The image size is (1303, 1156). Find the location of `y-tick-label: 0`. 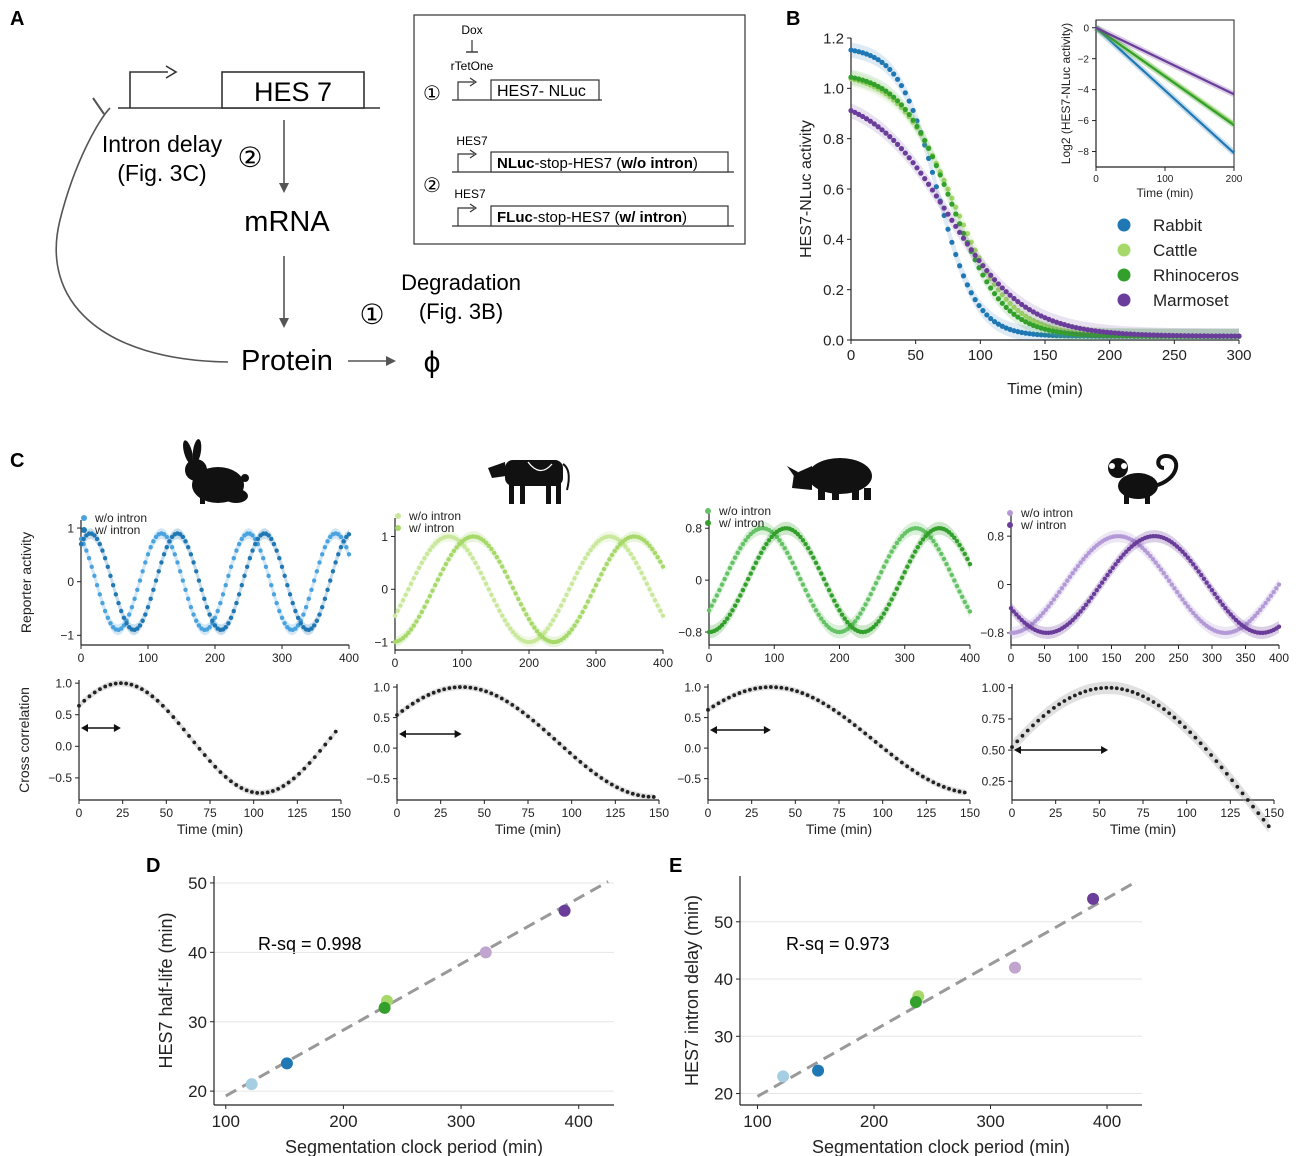

y-tick-label: 0 is located at coordinates (1000, 585).